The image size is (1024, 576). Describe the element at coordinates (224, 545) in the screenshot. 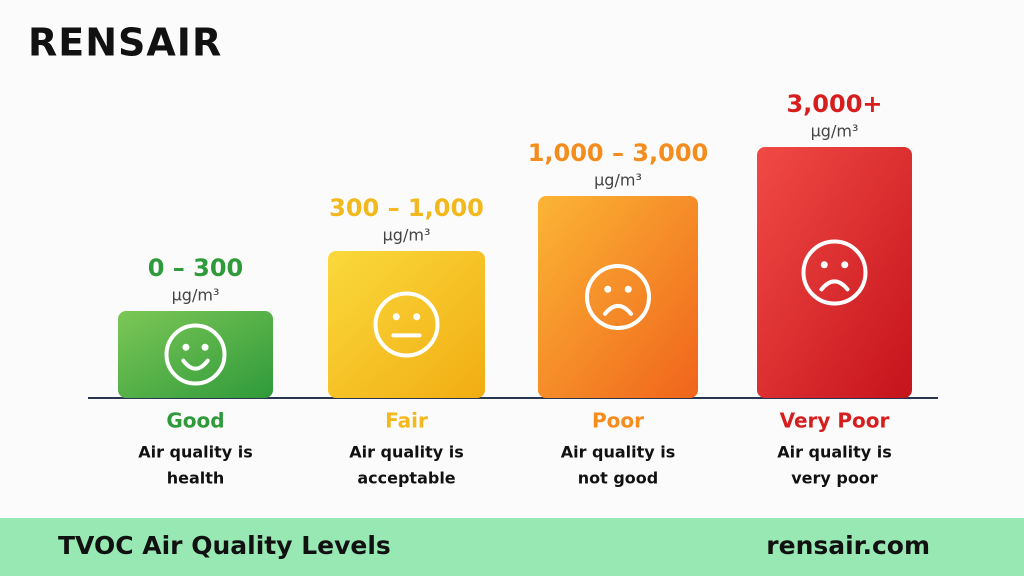

I see `footer-title: TVOC Air Quality Levels` at that location.